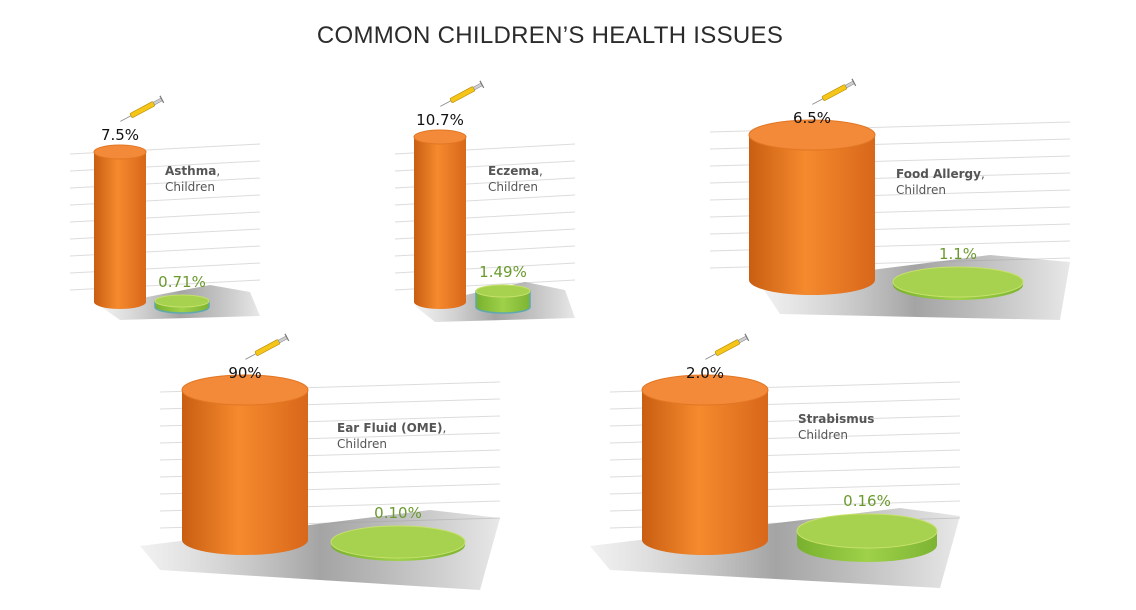 The width and height of the screenshot is (1136, 610). What do you see at coordinates (515, 171) in the screenshot?
I see `category-label: Eczema,` at bounding box center [515, 171].